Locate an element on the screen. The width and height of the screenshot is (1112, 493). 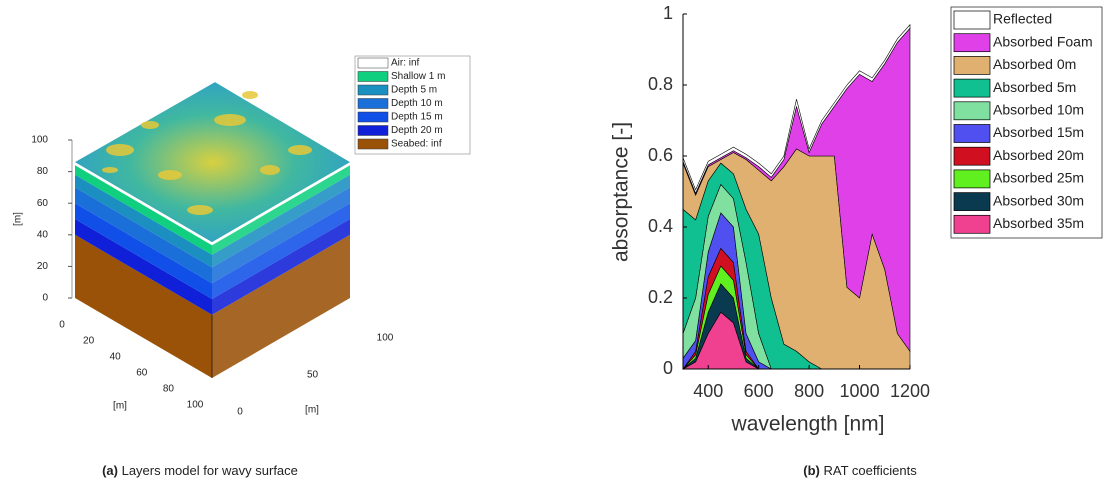
z-tick-label: 20 is located at coordinates (43, 266).